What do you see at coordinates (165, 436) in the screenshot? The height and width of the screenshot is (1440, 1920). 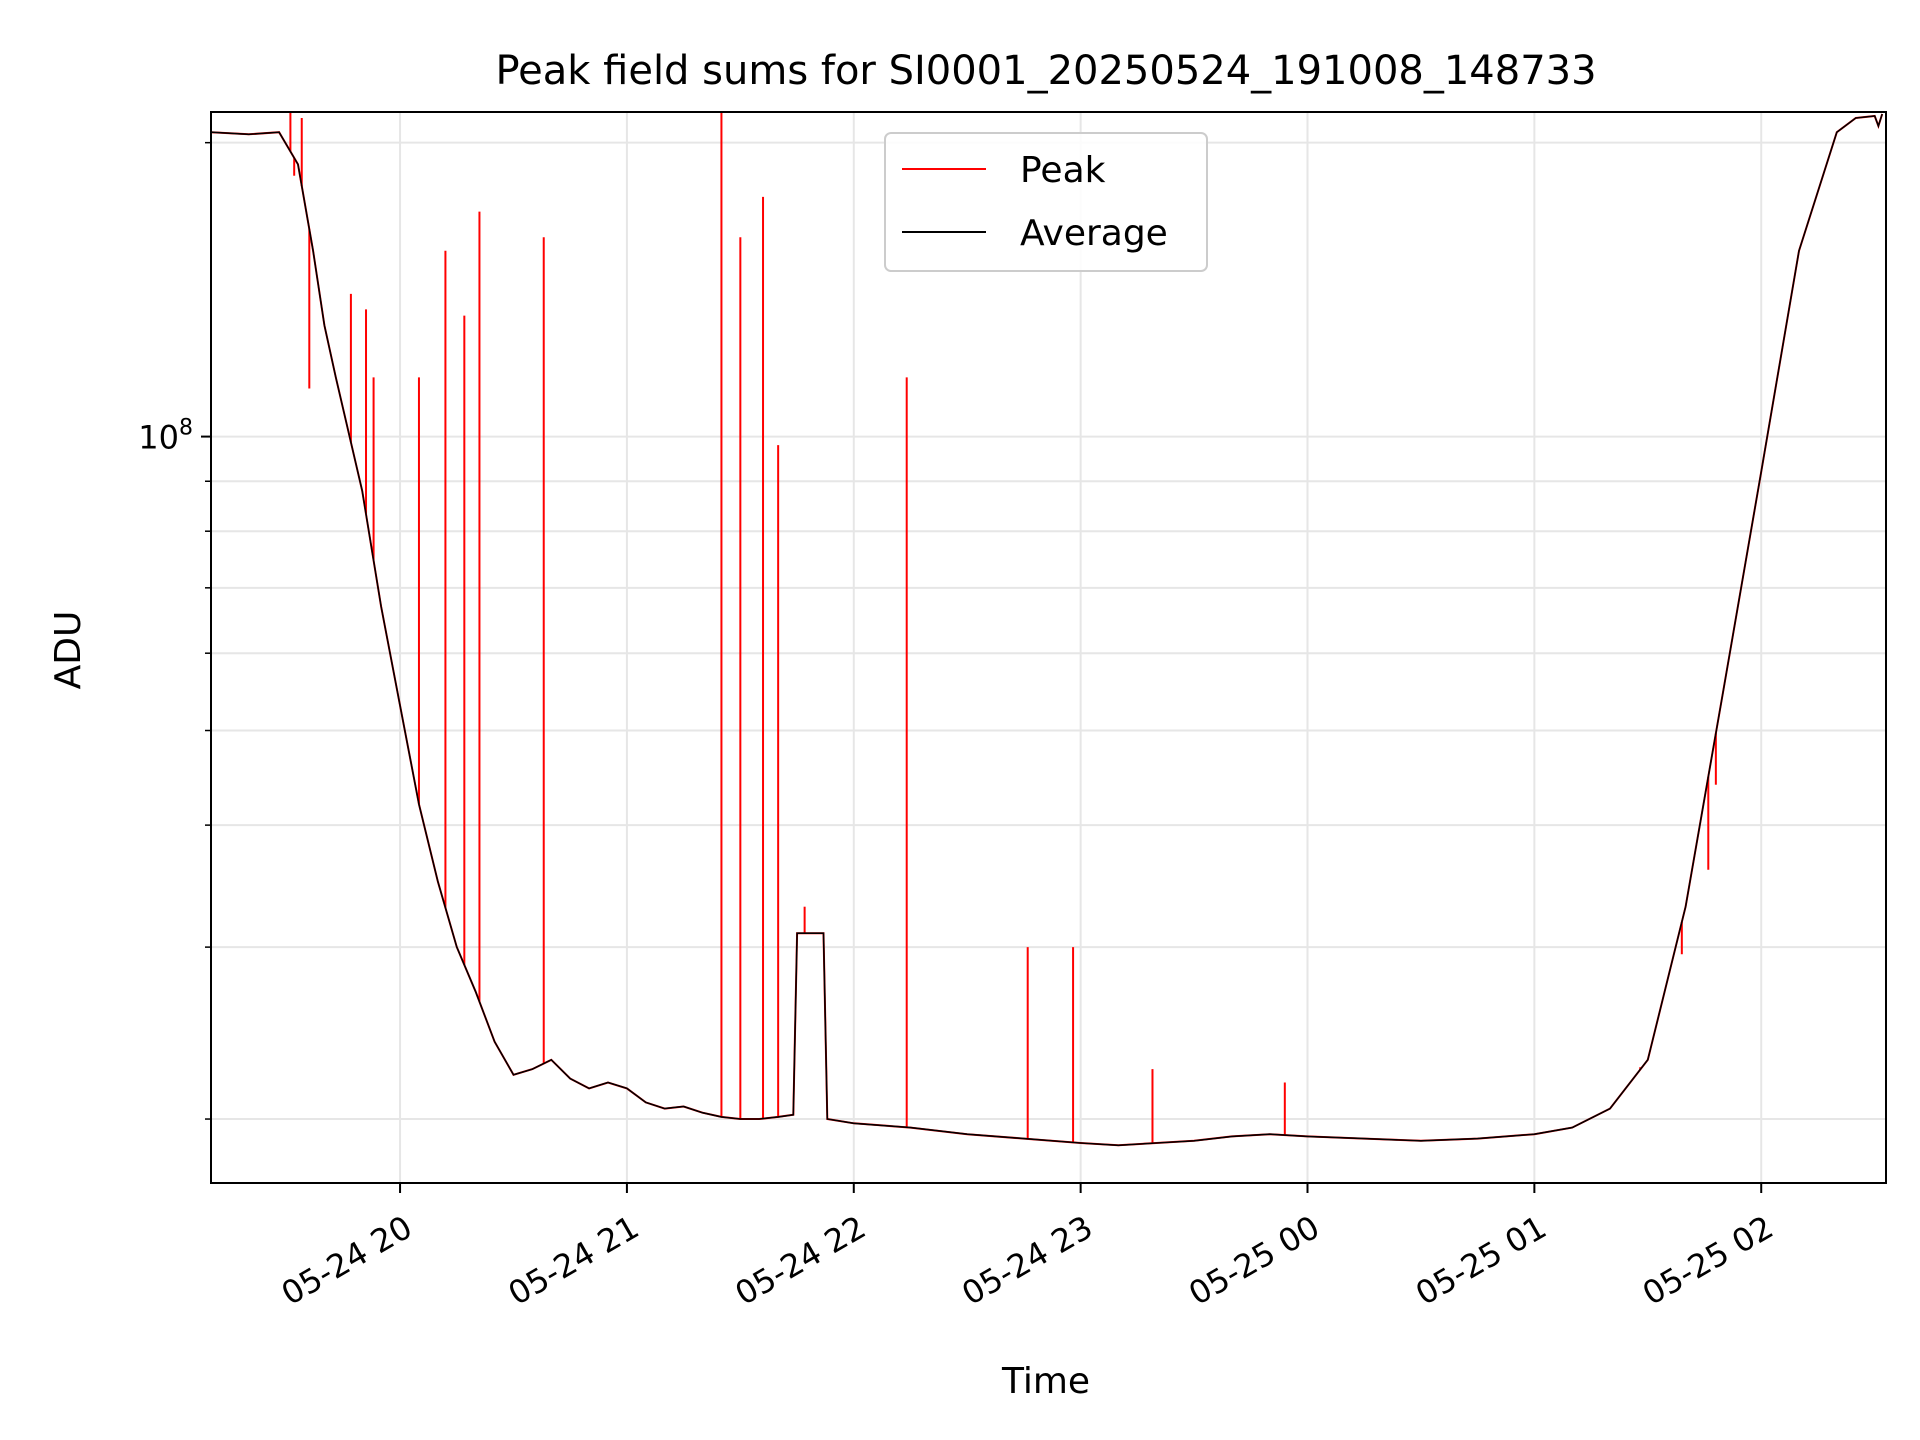 I see `y-tick-label: 108` at bounding box center [165, 436].